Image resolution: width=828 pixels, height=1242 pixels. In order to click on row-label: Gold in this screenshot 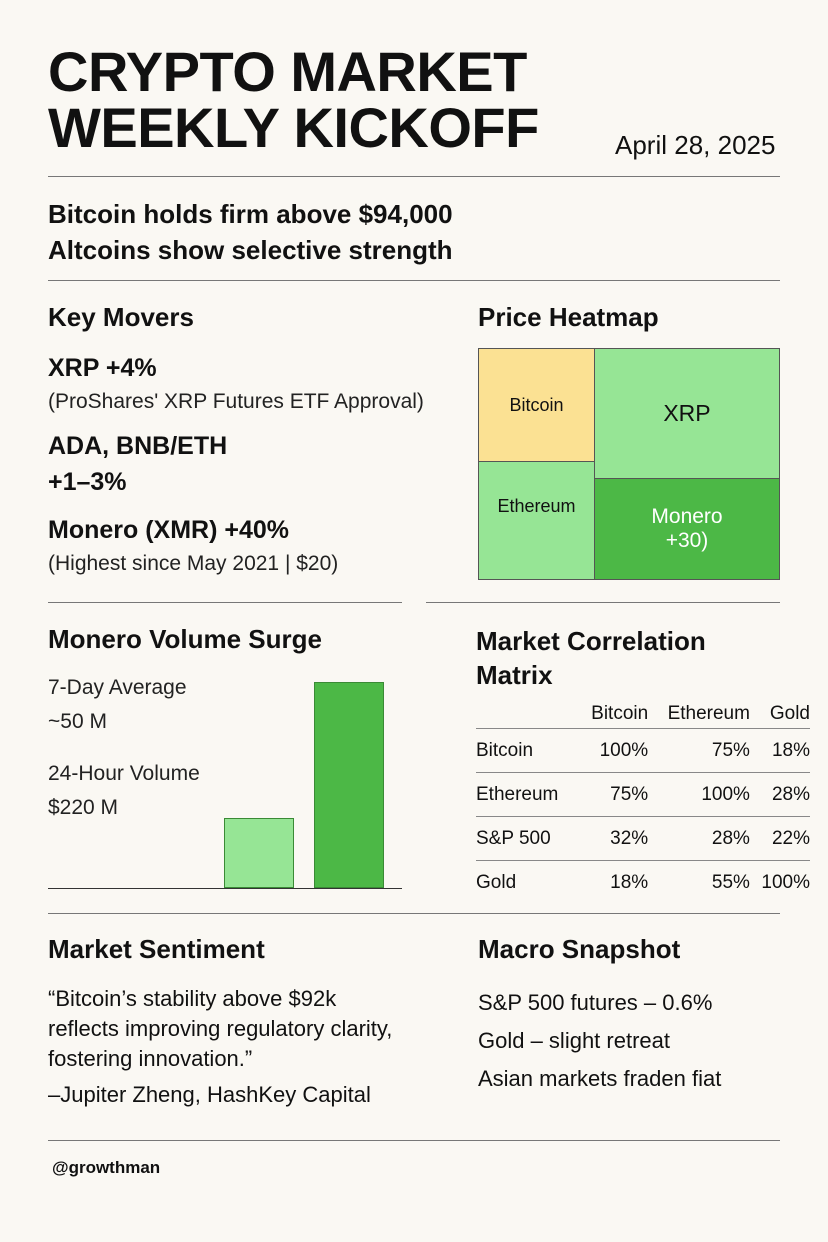, I will do `click(527, 882)`.